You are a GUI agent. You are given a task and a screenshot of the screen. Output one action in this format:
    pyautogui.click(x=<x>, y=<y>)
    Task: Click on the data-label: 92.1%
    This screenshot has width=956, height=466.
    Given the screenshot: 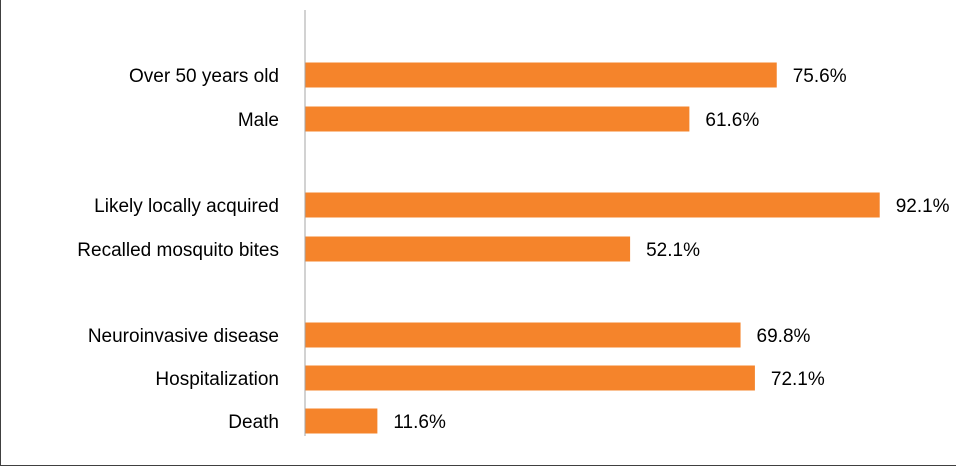 What is the action you would take?
    pyautogui.click(x=923, y=206)
    